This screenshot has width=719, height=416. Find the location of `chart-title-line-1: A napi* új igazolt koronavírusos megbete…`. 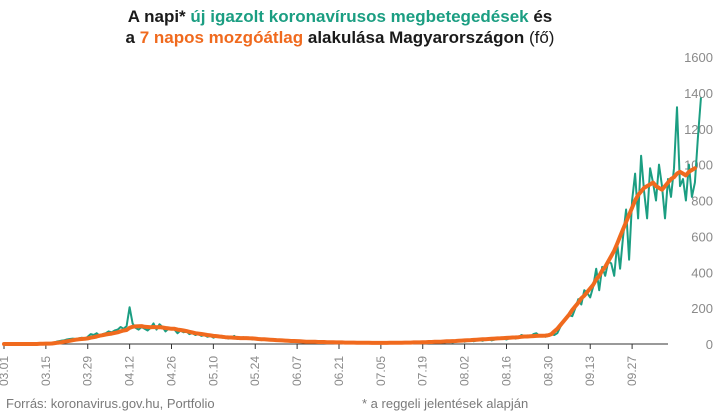

chart-title-line-1: A napi* új igazolt koronavírusos megbete… is located at coordinates (340, 17).